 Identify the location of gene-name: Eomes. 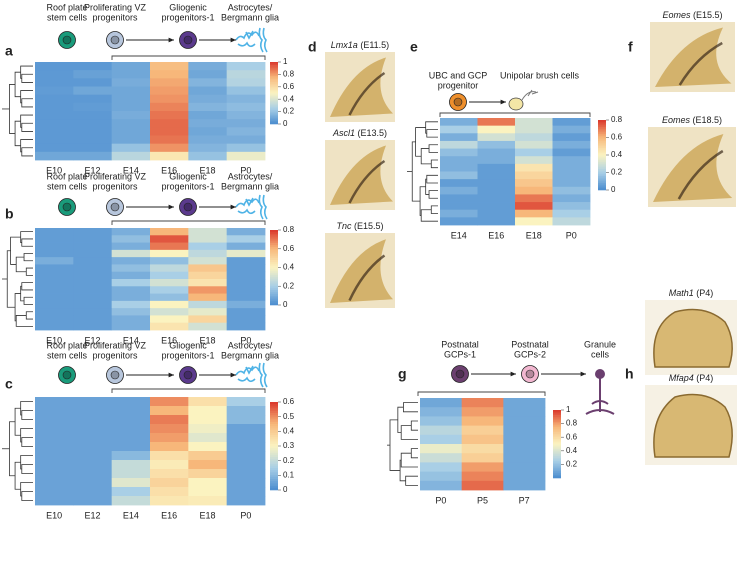
(676, 120).